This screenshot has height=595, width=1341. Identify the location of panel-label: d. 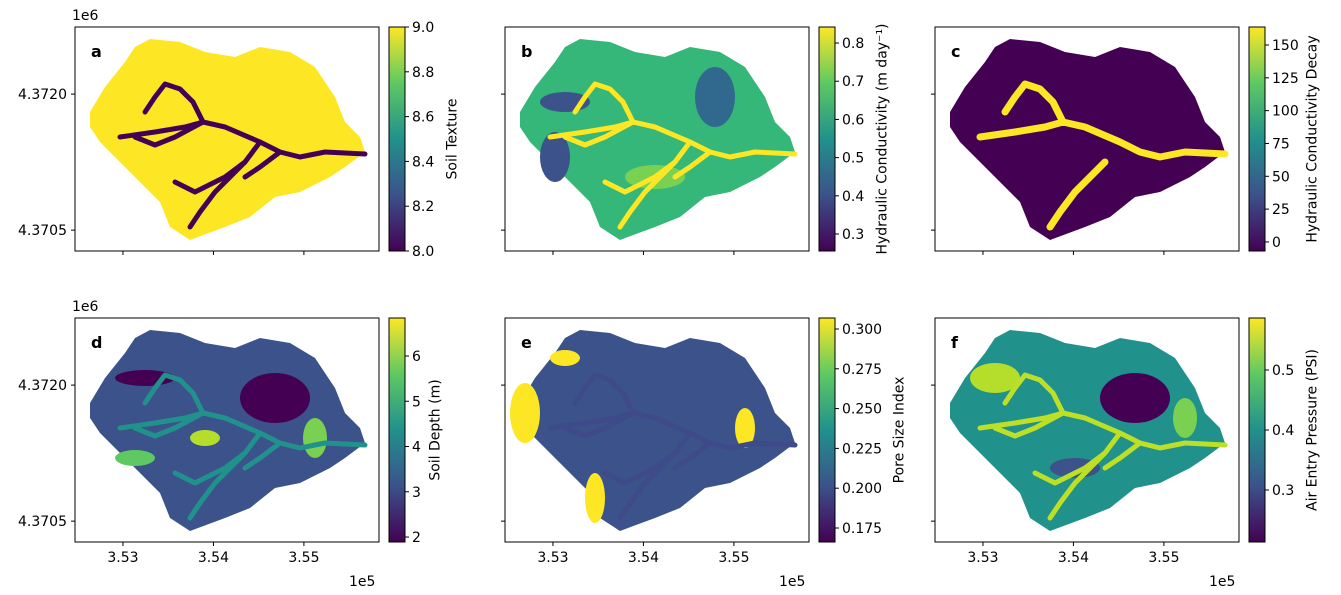
(96, 342).